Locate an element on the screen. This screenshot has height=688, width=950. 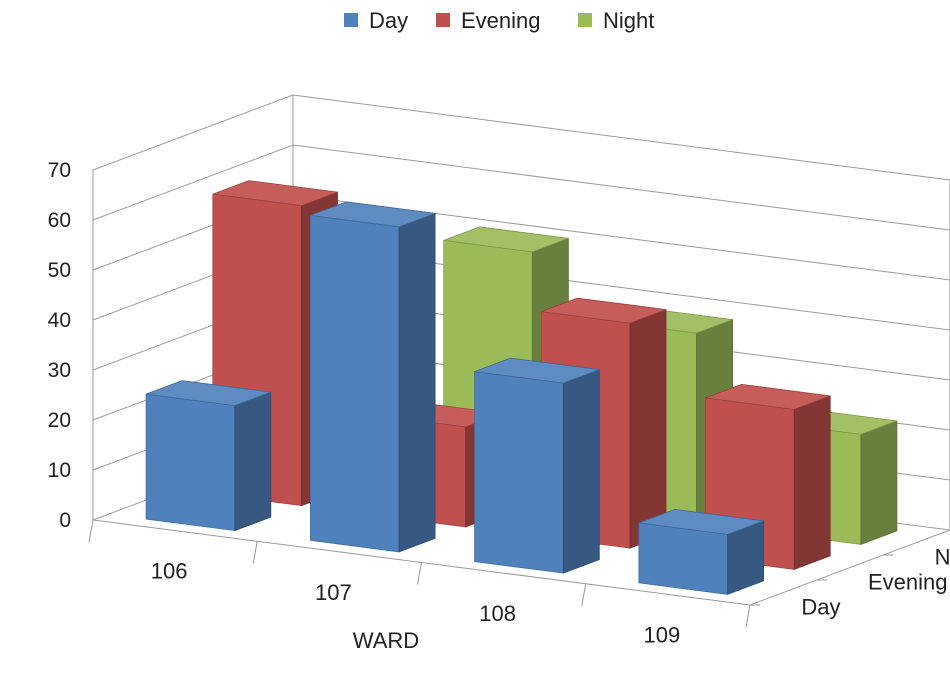
legend-item: Night is located at coordinates (616, 20).